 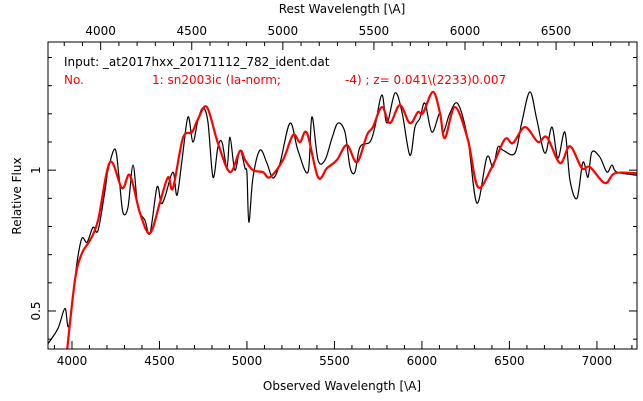 I want to click on x-tick-label: 5000, so click(x=247, y=361).